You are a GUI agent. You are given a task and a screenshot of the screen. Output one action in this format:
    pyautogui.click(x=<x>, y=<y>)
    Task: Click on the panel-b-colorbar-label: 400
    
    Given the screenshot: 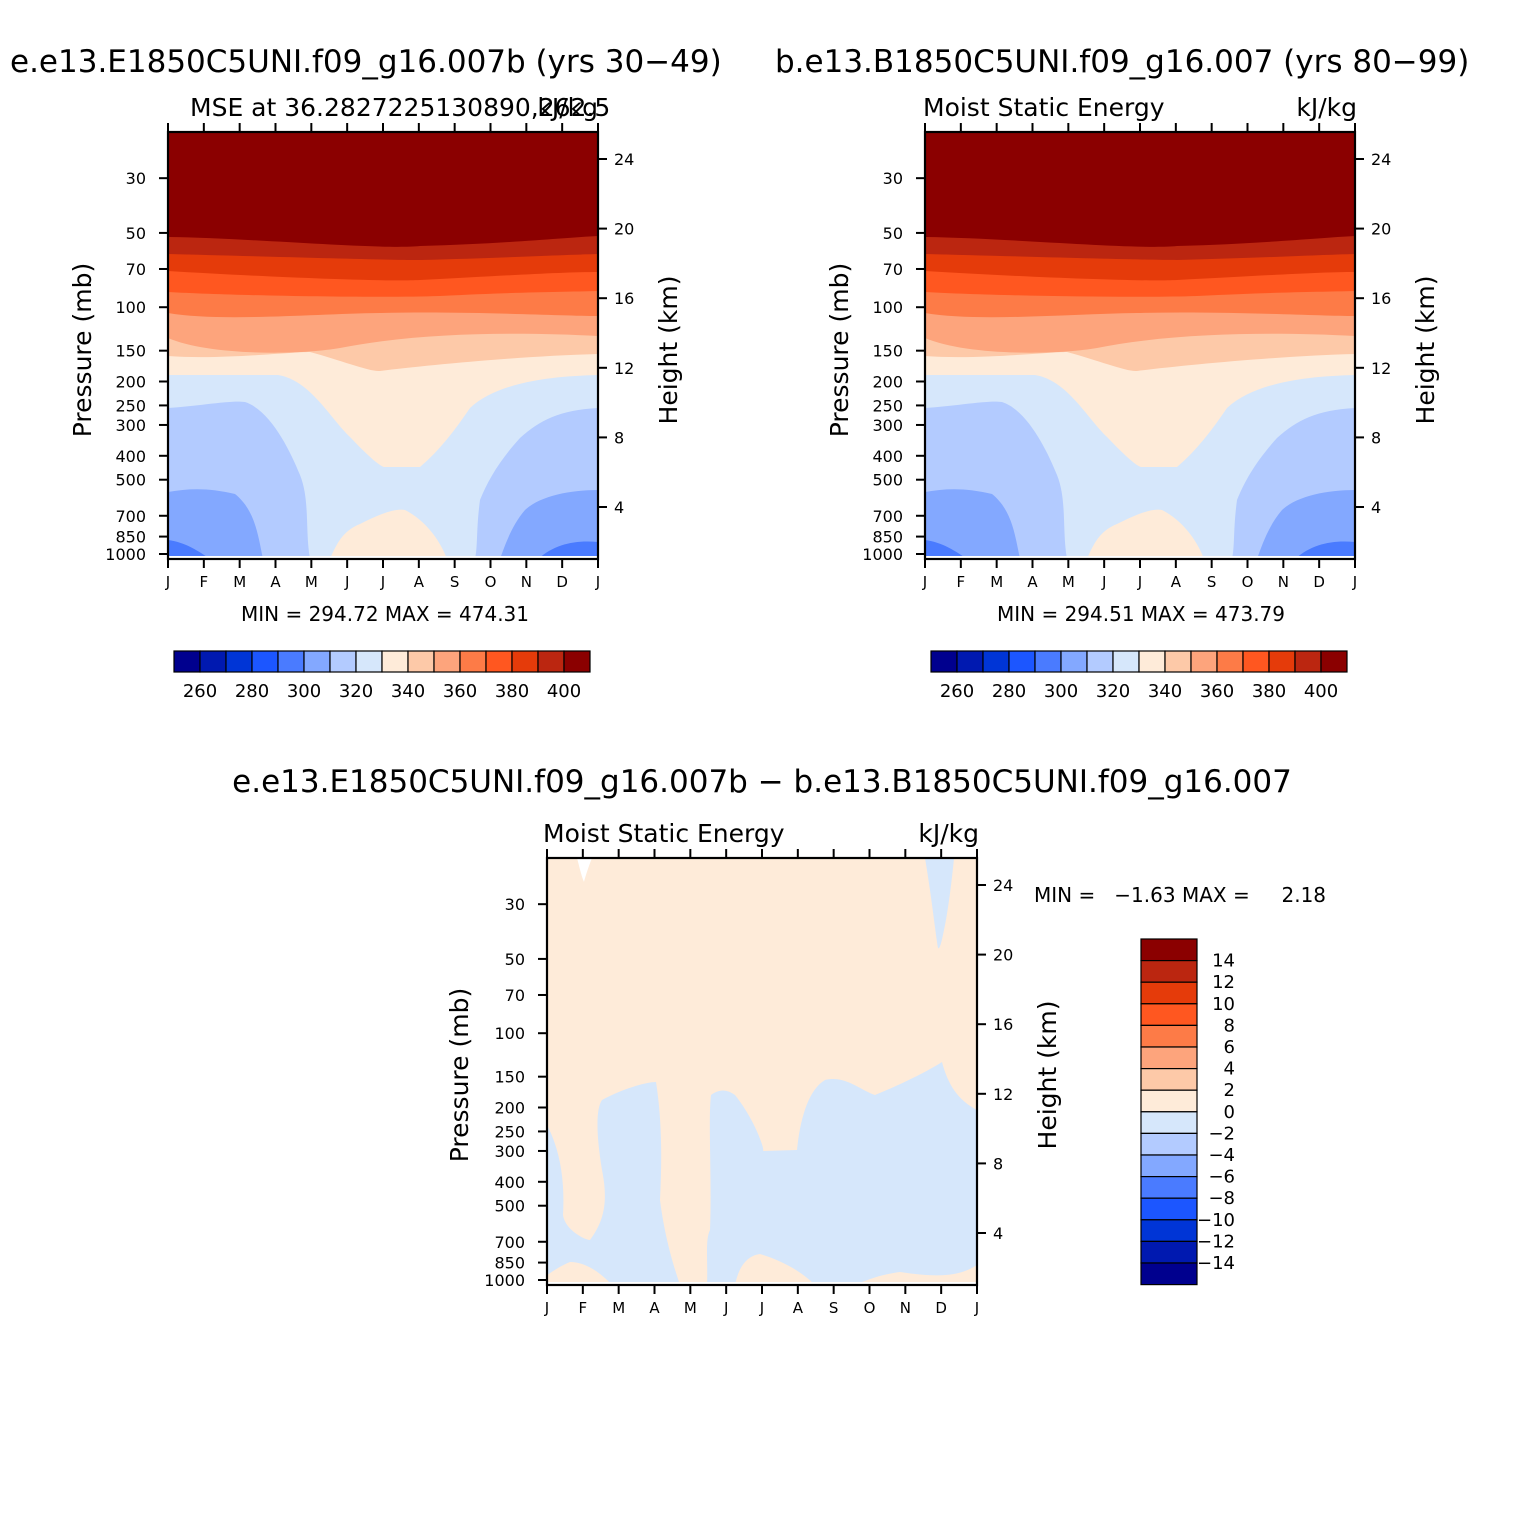 What is the action you would take?
    pyautogui.click(x=1321, y=691)
    